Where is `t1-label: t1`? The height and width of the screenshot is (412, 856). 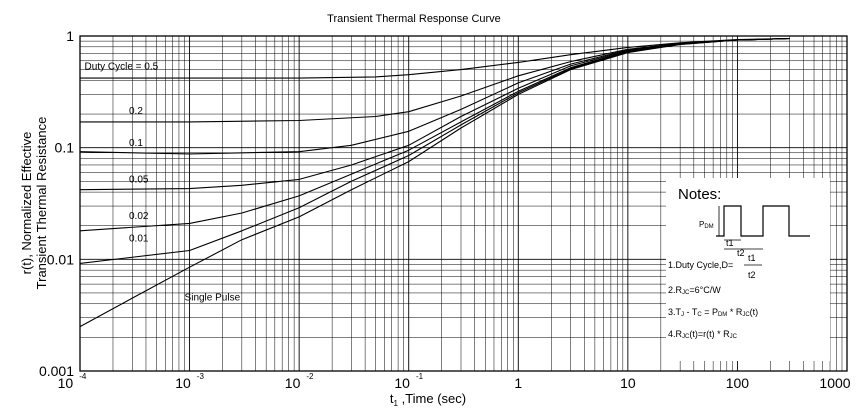
t1-label: t1 is located at coordinates (730, 243).